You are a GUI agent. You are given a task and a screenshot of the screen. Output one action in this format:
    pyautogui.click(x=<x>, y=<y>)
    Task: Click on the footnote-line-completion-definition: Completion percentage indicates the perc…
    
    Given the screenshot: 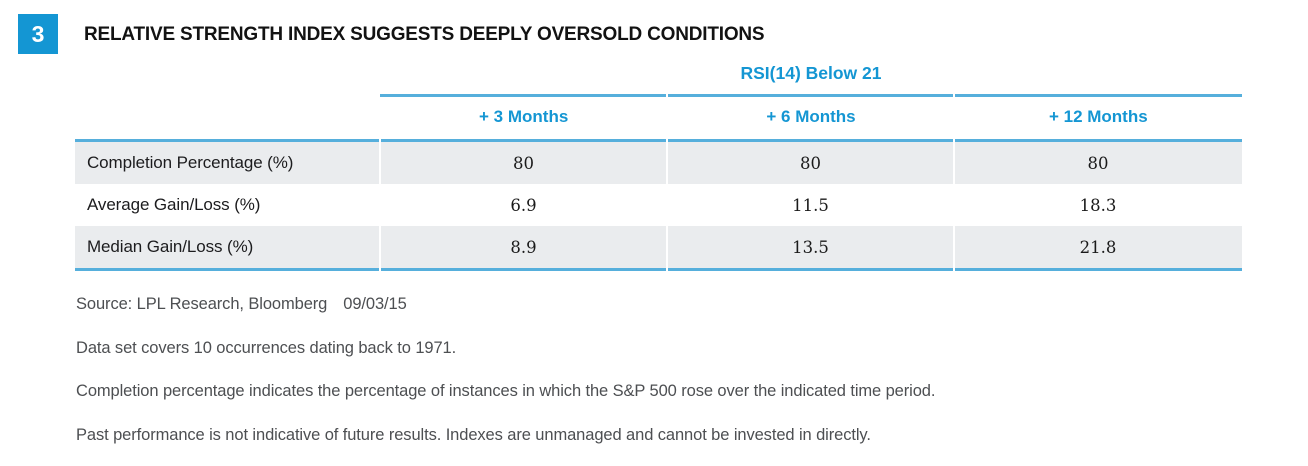 What is the action you would take?
    pyautogui.click(x=506, y=391)
    